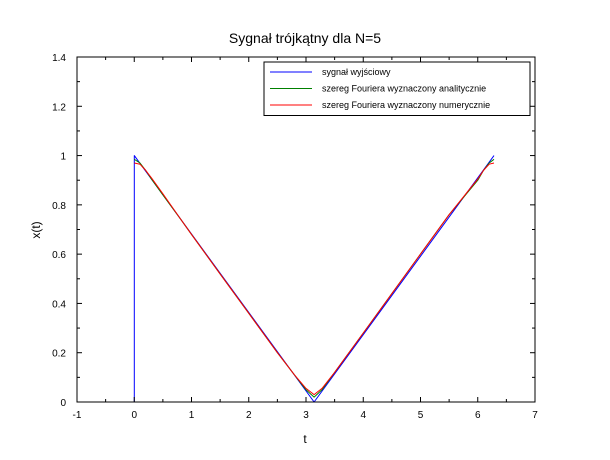 The width and height of the screenshot is (610, 460). Describe the element at coordinates (305, 439) in the screenshot. I see `x-axis-label: t` at that location.